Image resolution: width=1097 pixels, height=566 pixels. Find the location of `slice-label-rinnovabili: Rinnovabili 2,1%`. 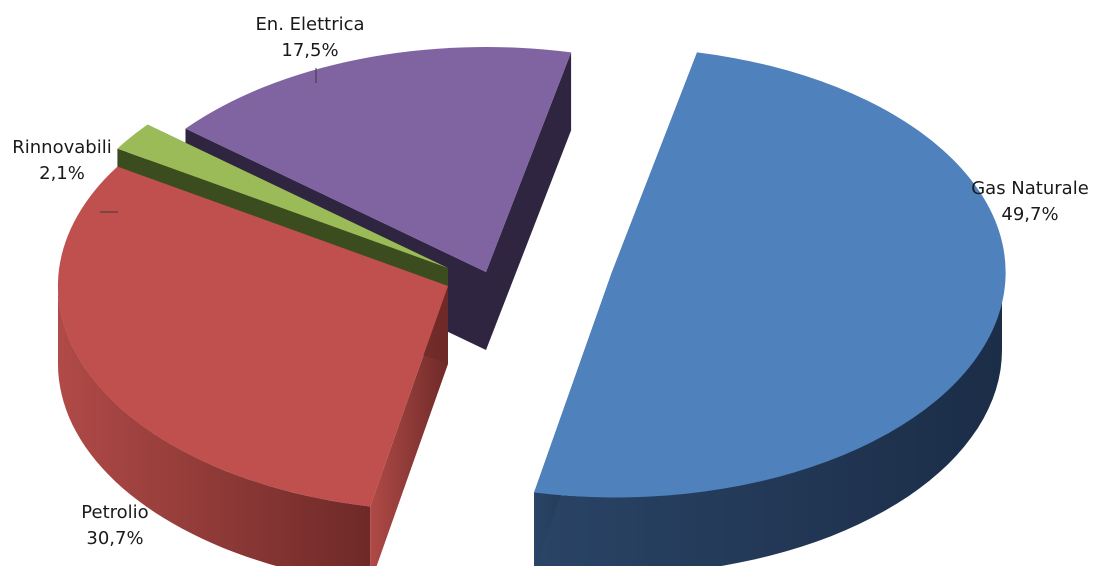

slice-label-rinnovabili: Rinnovabili 2,1% is located at coordinates (61, 160).